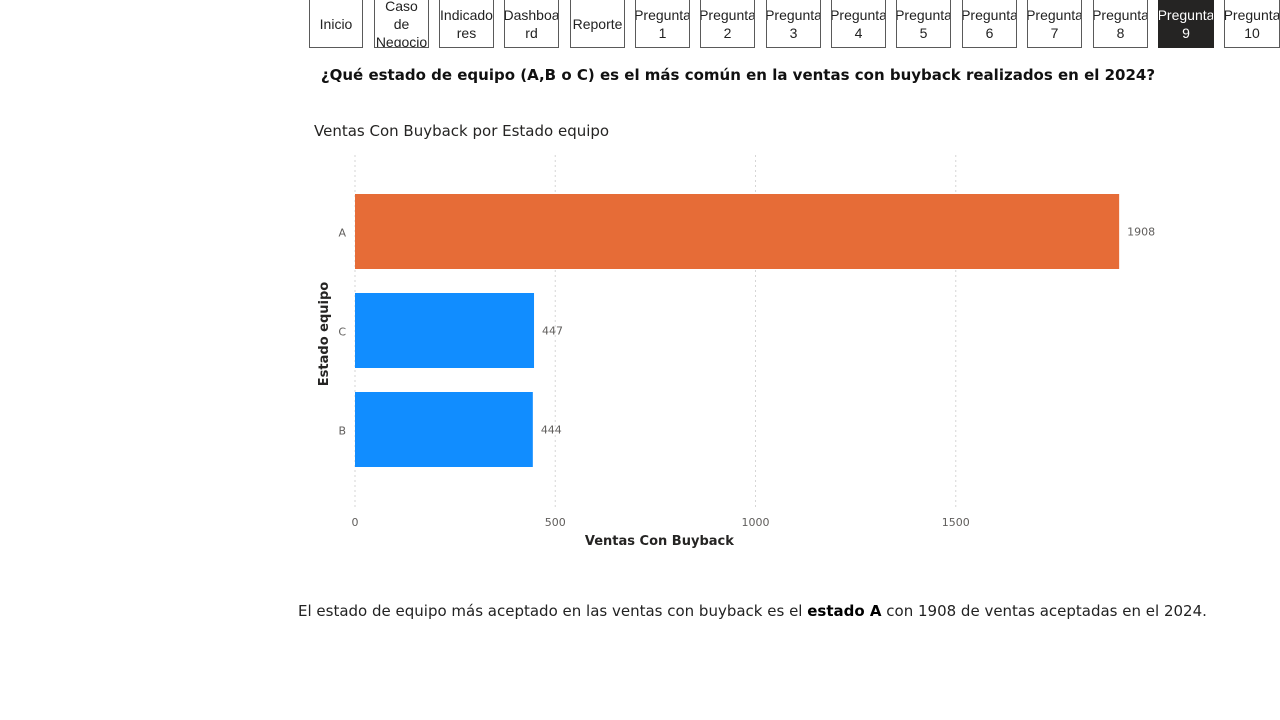 This screenshot has width=1280, height=720. What do you see at coordinates (1252, 24) in the screenshot?
I see `nav-button-pregunta-10: Pregunta 10` at bounding box center [1252, 24].